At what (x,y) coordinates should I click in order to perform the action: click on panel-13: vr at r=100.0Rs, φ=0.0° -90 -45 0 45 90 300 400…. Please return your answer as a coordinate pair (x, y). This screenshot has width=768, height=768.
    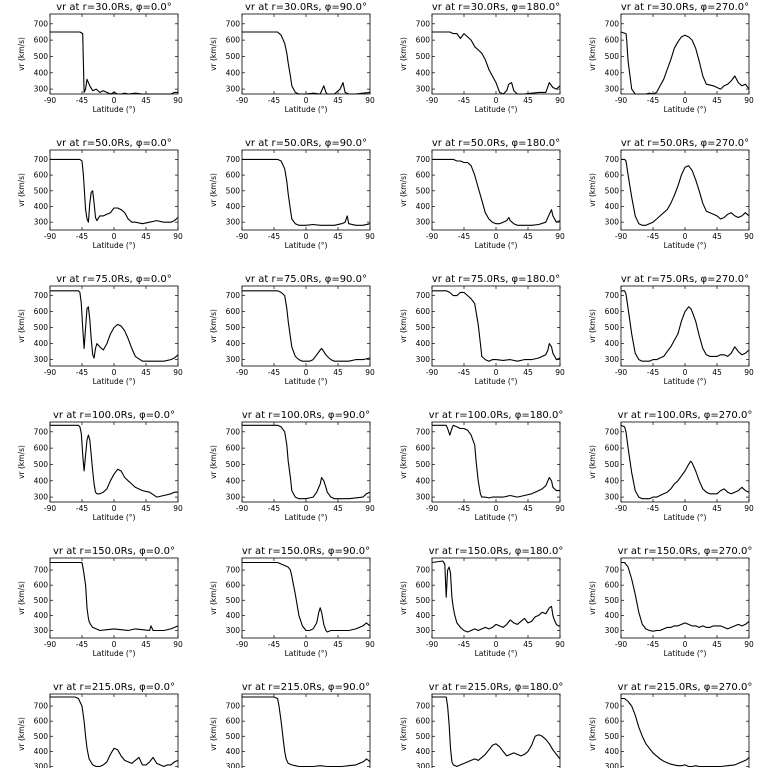
    Looking at the image, I should click on (100, 466).